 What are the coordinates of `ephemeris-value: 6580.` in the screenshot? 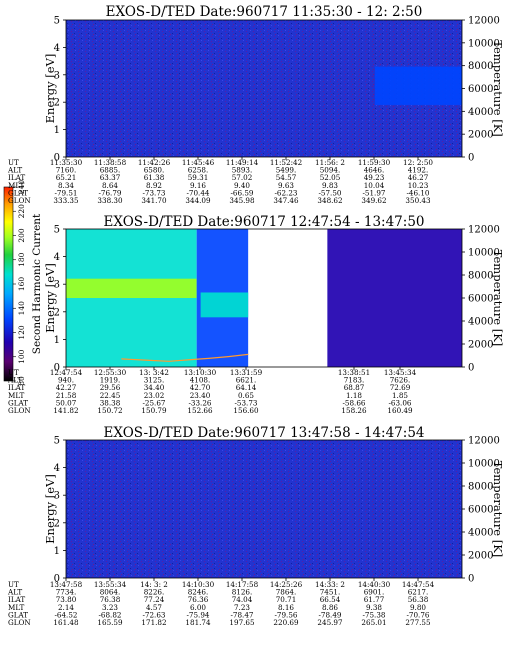 It's located at (154, 170).